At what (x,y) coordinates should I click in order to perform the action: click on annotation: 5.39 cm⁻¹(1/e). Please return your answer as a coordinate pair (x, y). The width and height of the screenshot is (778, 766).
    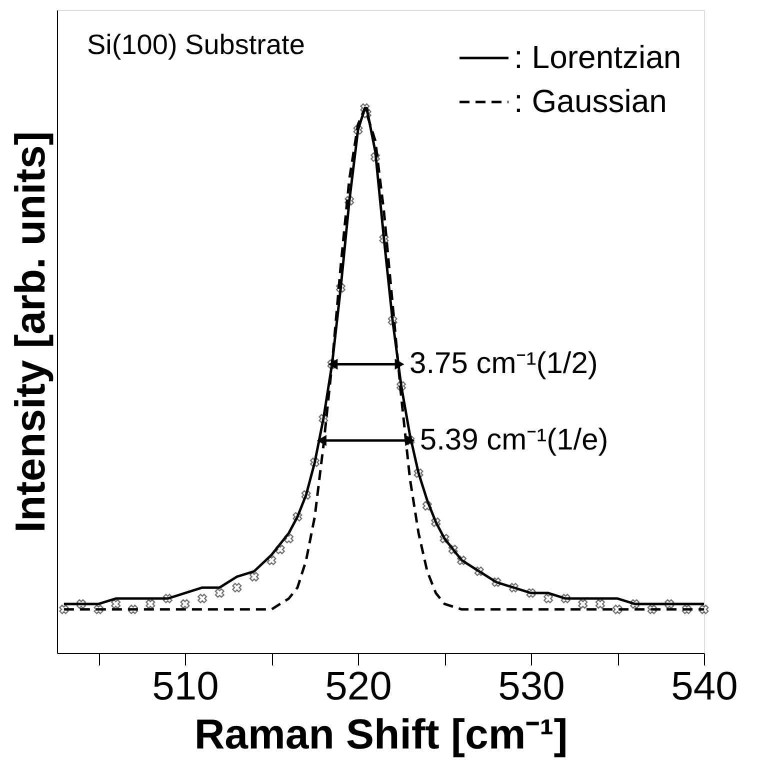
    Looking at the image, I should click on (514, 439).